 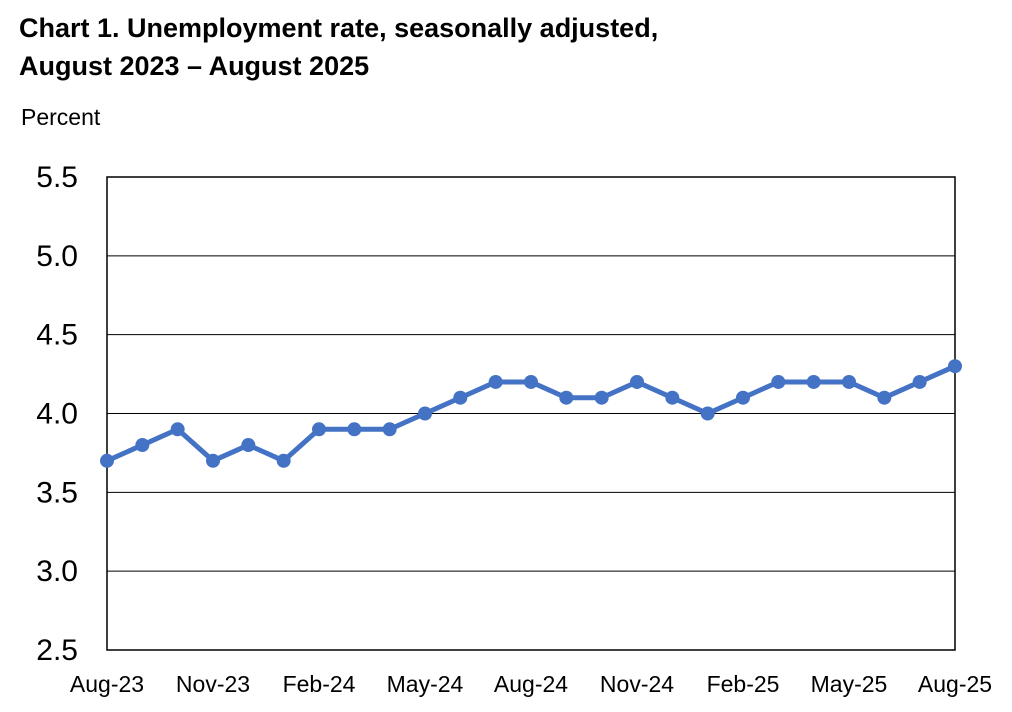 What do you see at coordinates (57, 335) in the screenshot?
I see `y-tick-label: 4.5` at bounding box center [57, 335].